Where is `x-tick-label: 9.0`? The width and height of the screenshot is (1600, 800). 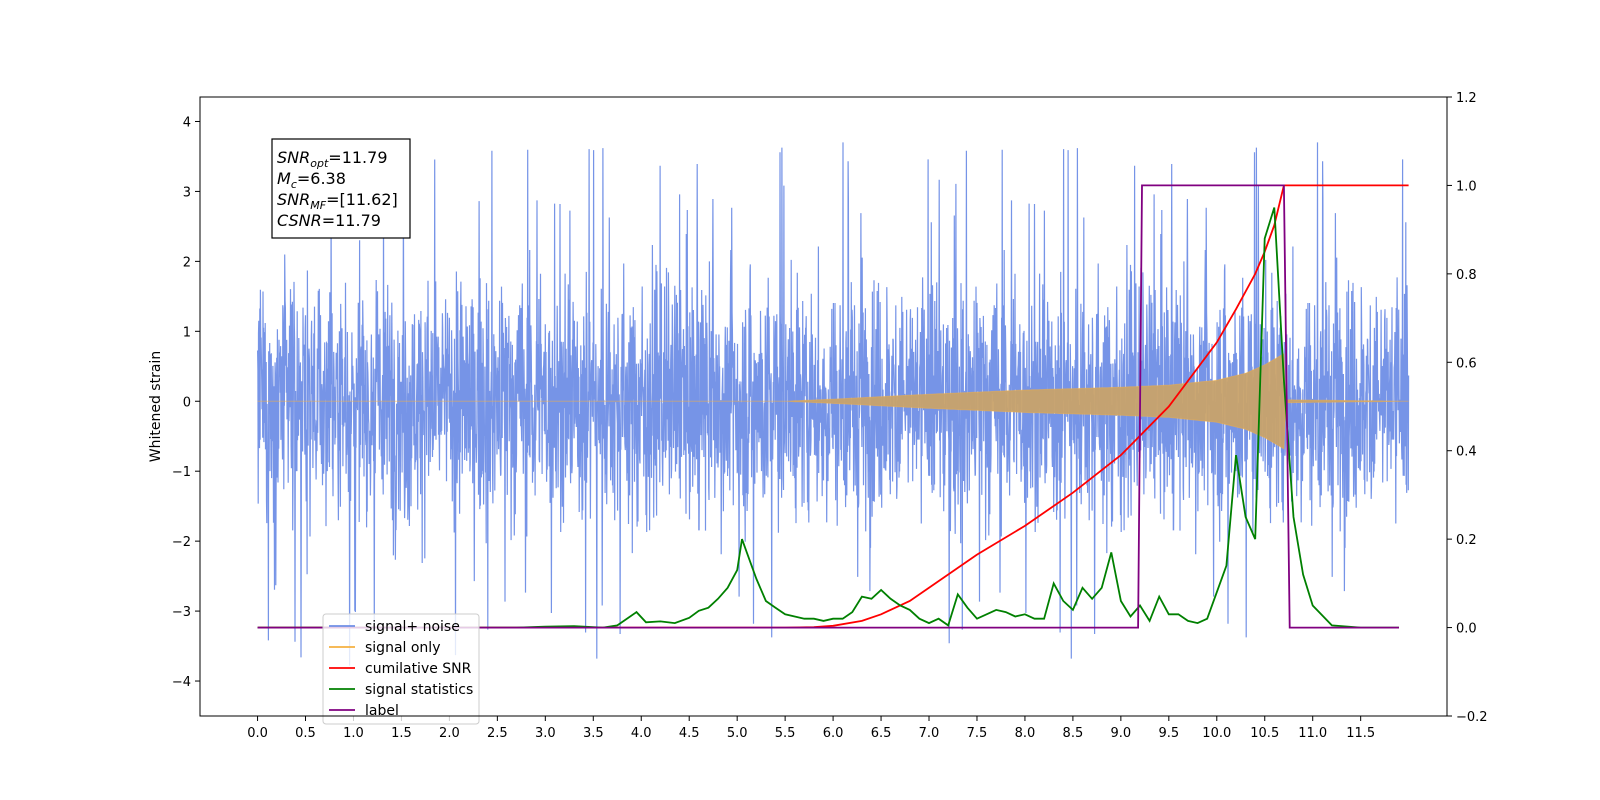
x-tick-label: 9.0 is located at coordinates (1121, 733).